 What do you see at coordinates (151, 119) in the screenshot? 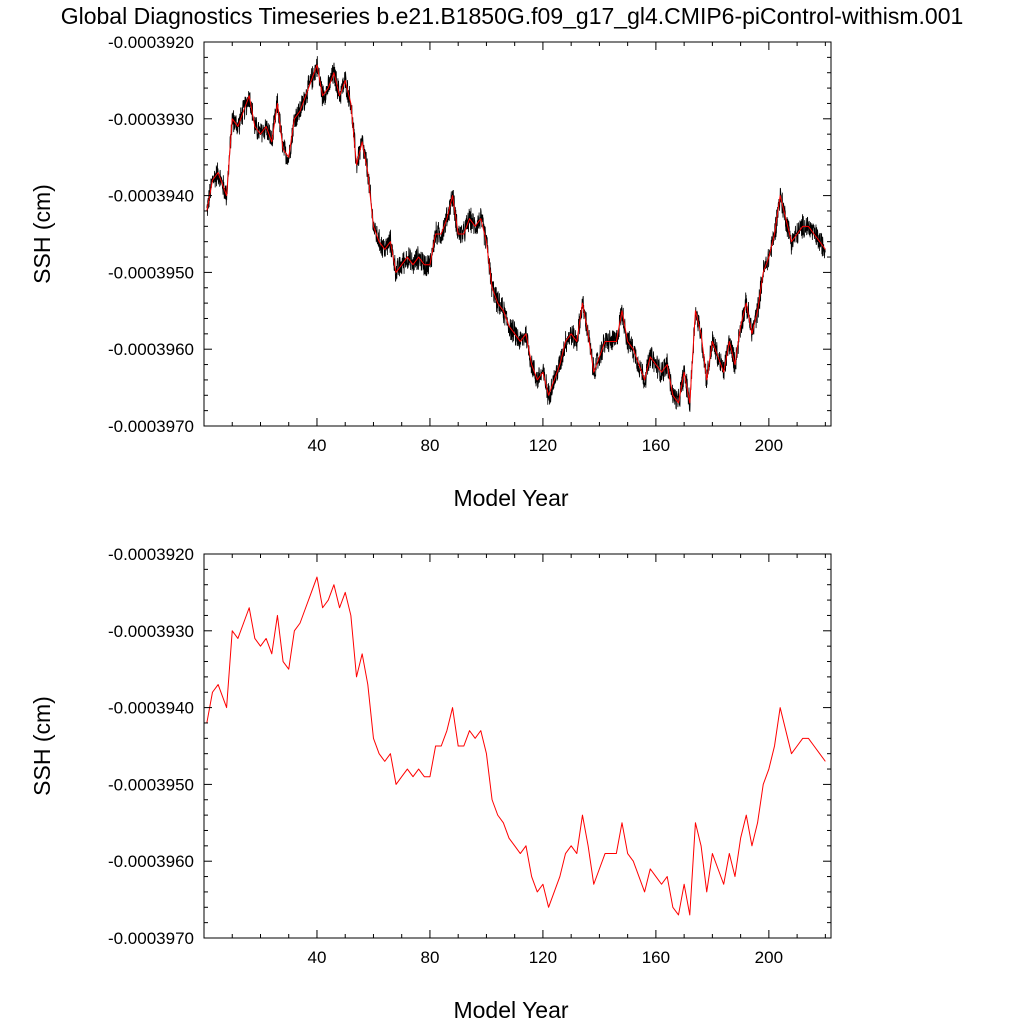
I see `top-y-tick-label: -0.0003930` at bounding box center [151, 119].